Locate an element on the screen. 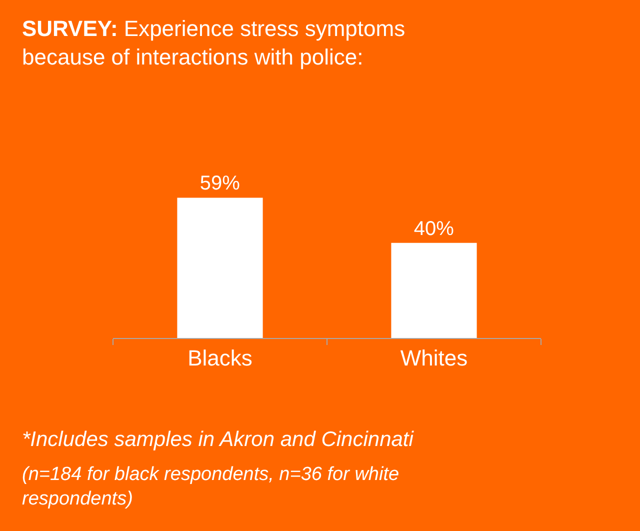  text: *Includes samples in Akron and Cincinnati is located at coordinates (218, 439).